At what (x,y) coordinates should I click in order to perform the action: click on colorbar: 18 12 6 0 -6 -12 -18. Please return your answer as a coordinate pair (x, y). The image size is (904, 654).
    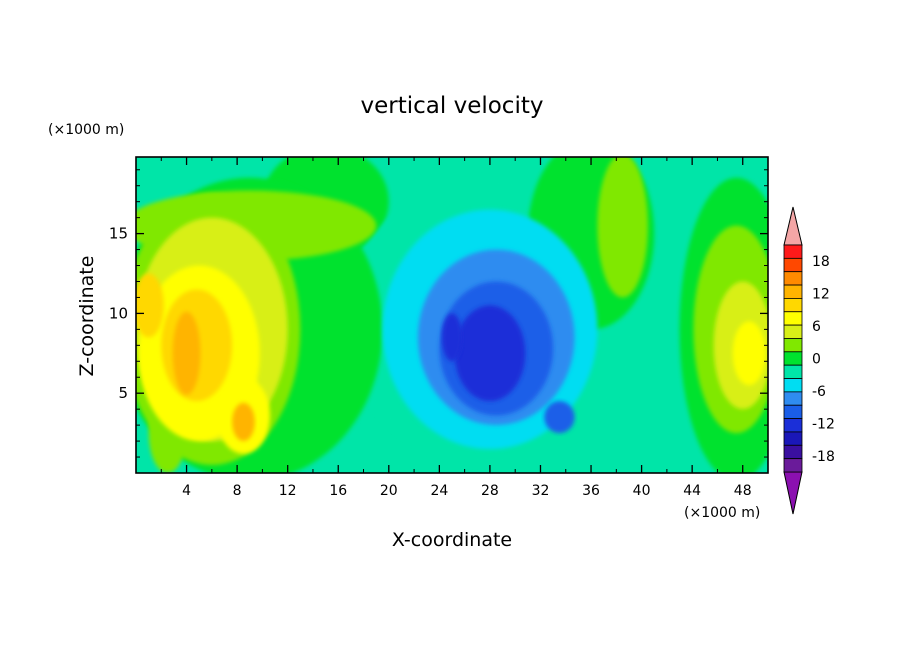
    Looking at the image, I should click on (809, 360).